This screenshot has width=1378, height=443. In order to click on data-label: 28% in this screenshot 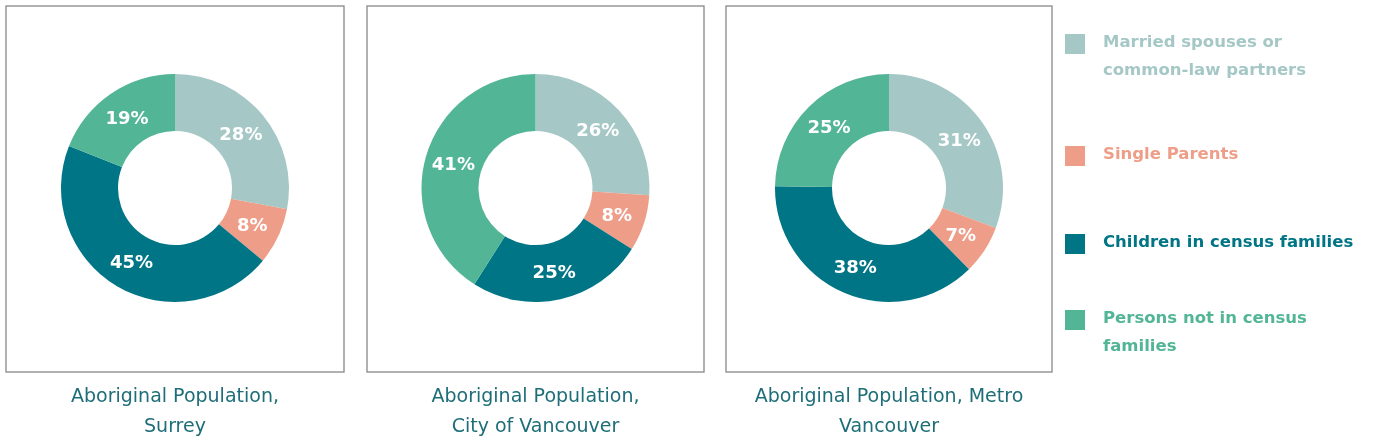, I will do `click(241, 133)`.